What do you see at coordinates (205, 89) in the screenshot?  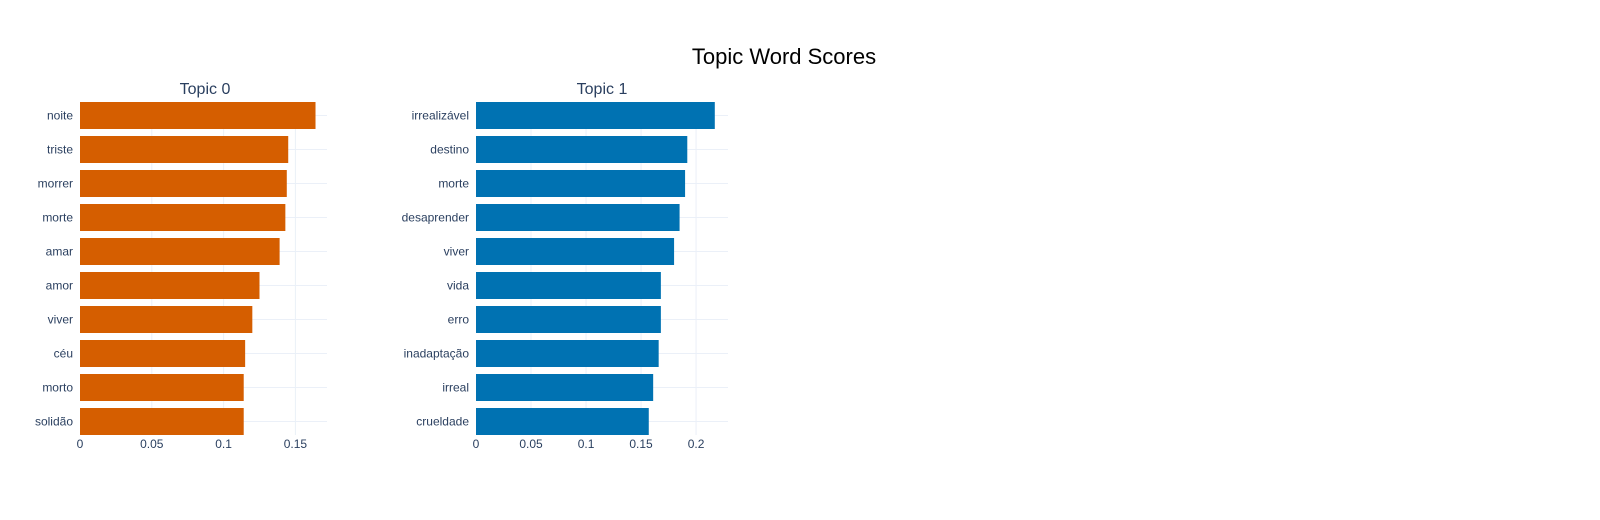 I see `subplot-title: Topic 0` at bounding box center [205, 89].